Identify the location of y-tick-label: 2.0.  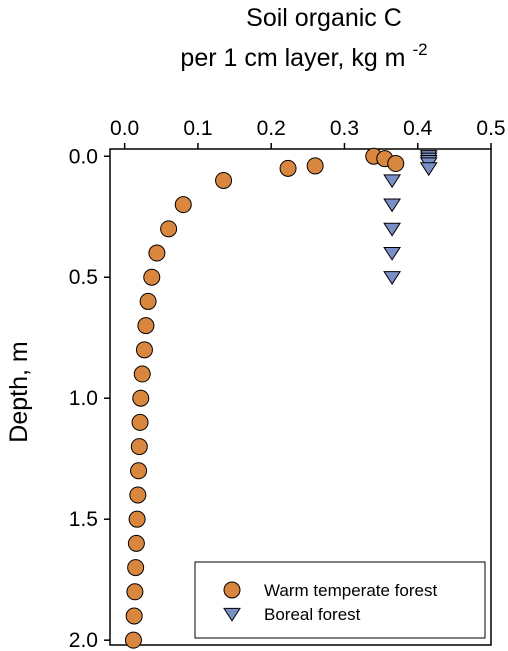
(83, 640).